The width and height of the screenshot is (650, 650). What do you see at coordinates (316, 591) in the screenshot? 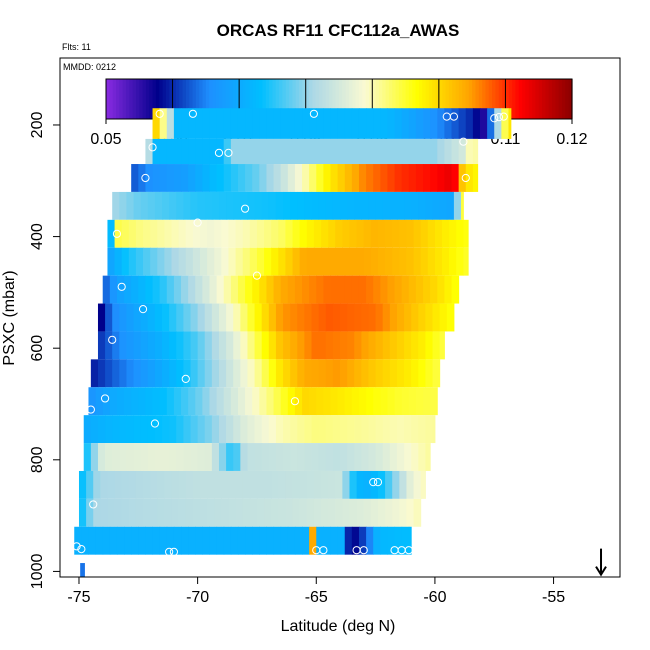
I see `x-axis: -75 -70 -65 -60 -55` at bounding box center [316, 591].